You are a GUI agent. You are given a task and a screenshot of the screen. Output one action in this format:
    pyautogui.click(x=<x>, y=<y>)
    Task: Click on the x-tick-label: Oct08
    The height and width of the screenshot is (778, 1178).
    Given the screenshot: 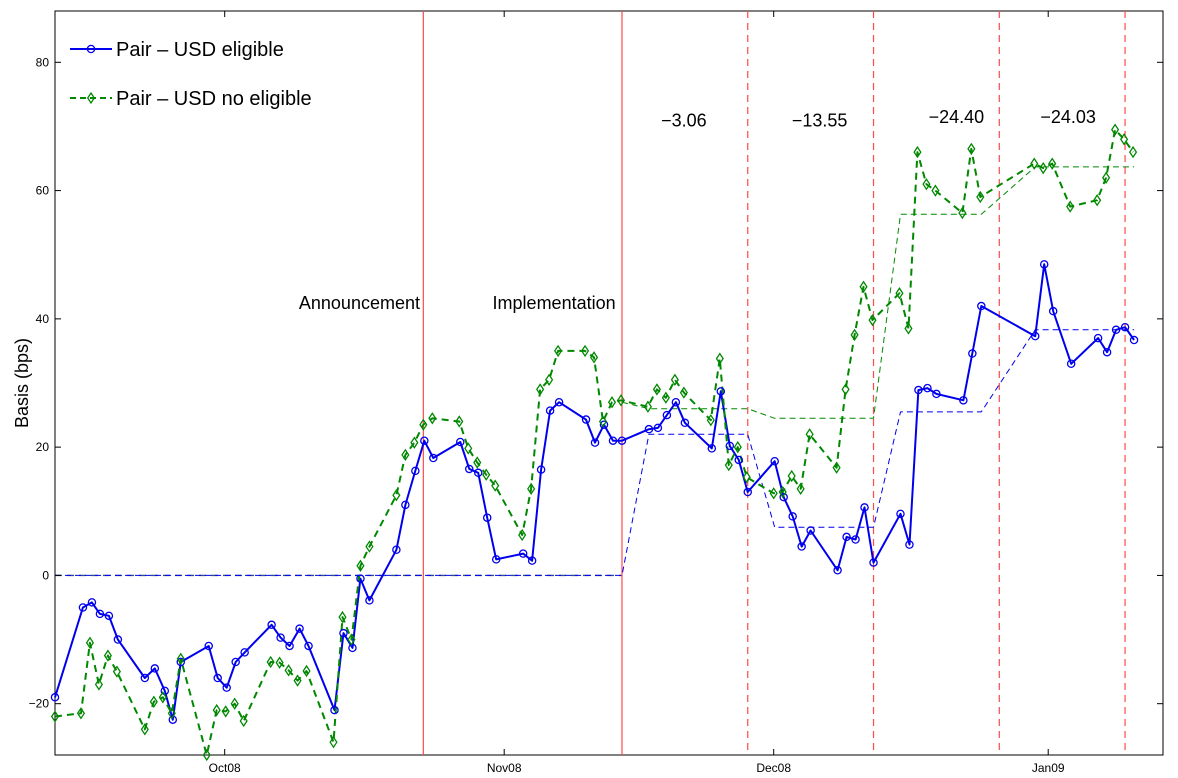 What is the action you would take?
    pyautogui.click(x=225, y=768)
    